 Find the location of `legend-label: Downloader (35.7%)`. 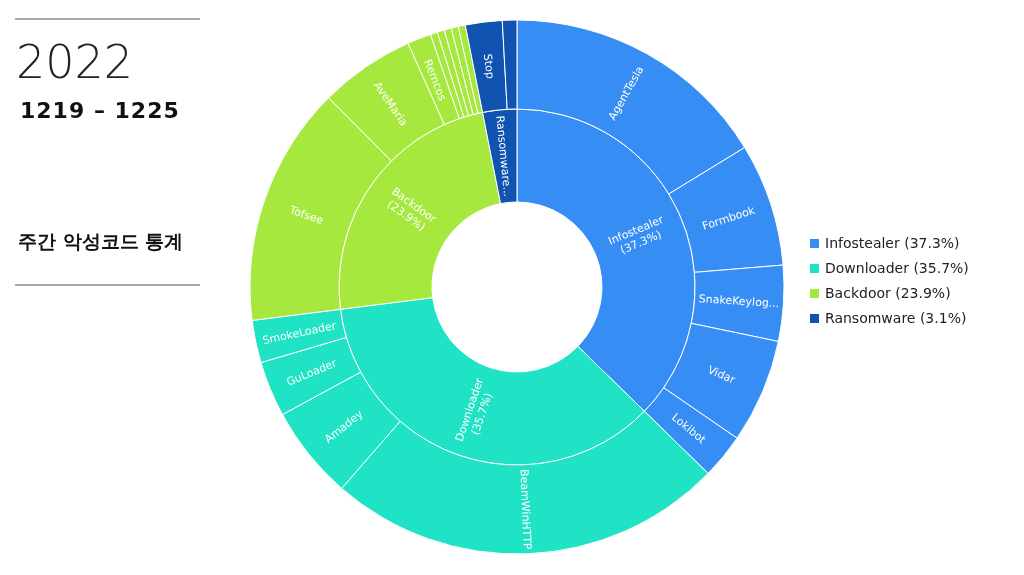

legend-label: Downloader (35.7%) is located at coordinates (897, 268).